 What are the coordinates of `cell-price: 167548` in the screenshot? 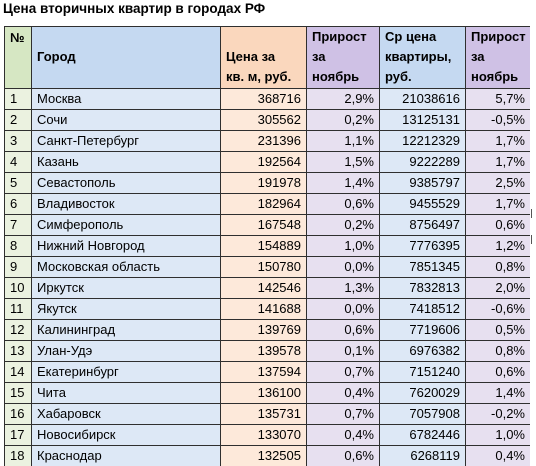 It's located at (264, 225).